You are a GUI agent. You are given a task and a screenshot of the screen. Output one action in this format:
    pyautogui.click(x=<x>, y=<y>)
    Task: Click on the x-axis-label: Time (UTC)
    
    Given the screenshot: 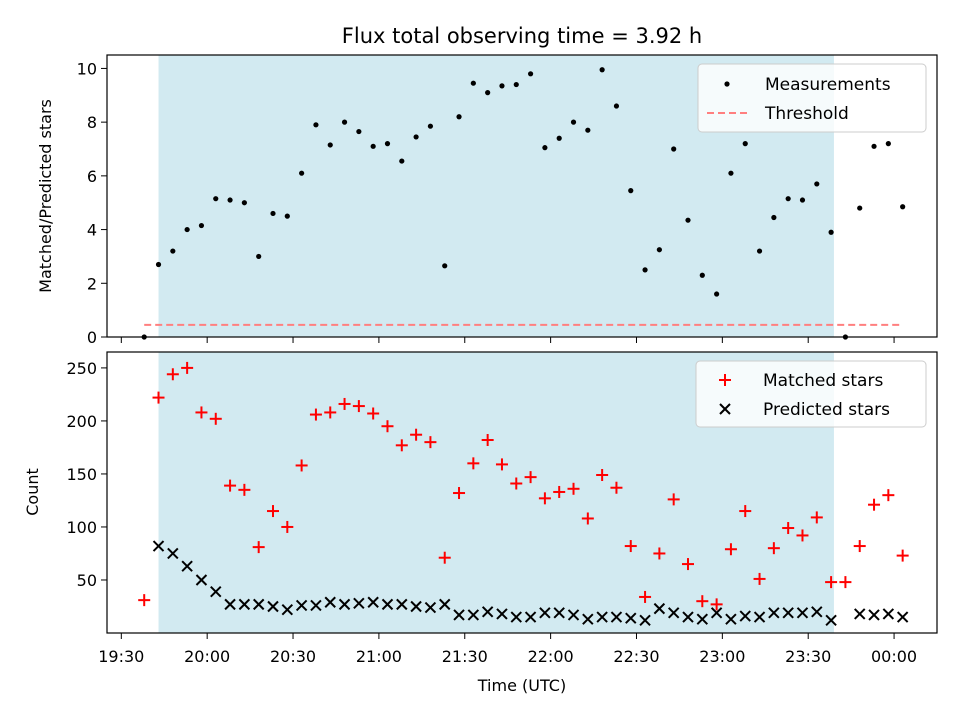 What is the action you would take?
    pyautogui.click(x=521, y=685)
    